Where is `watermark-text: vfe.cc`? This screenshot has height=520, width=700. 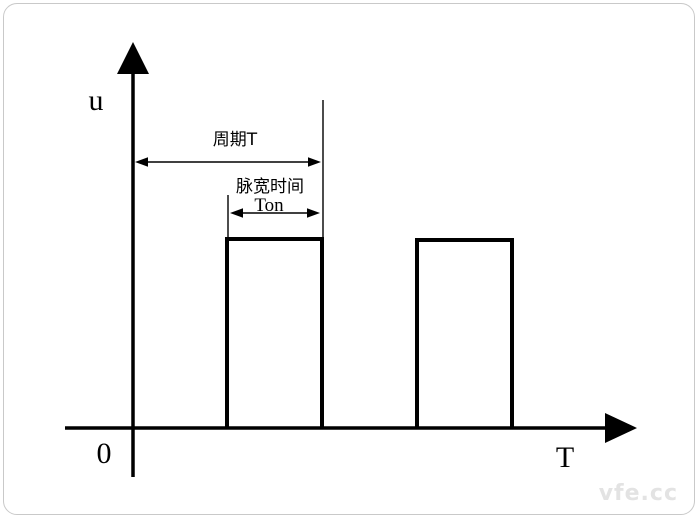
watermark-text: vfe.cc is located at coordinates (638, 493).